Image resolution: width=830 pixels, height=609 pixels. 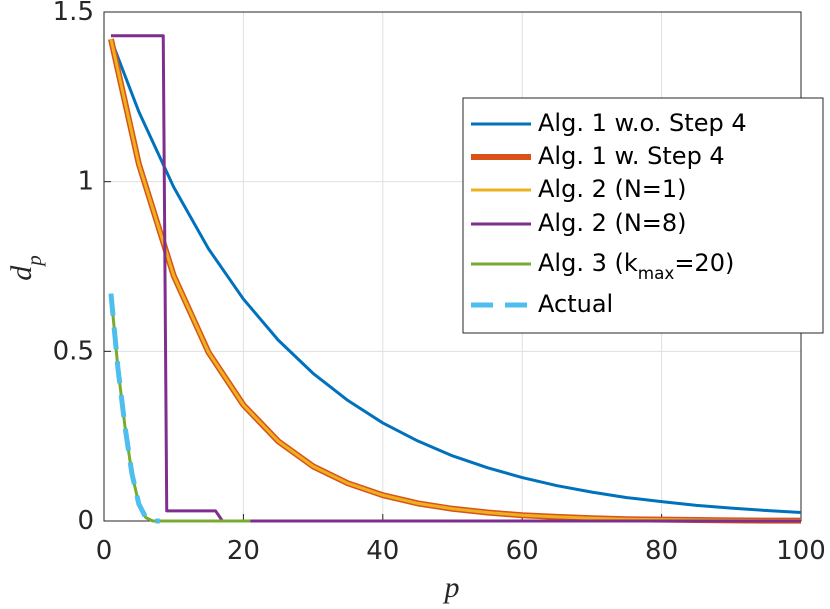 I want to click on legend-label: Alg. 1 w. Step 4, so click(x=631, y=156).